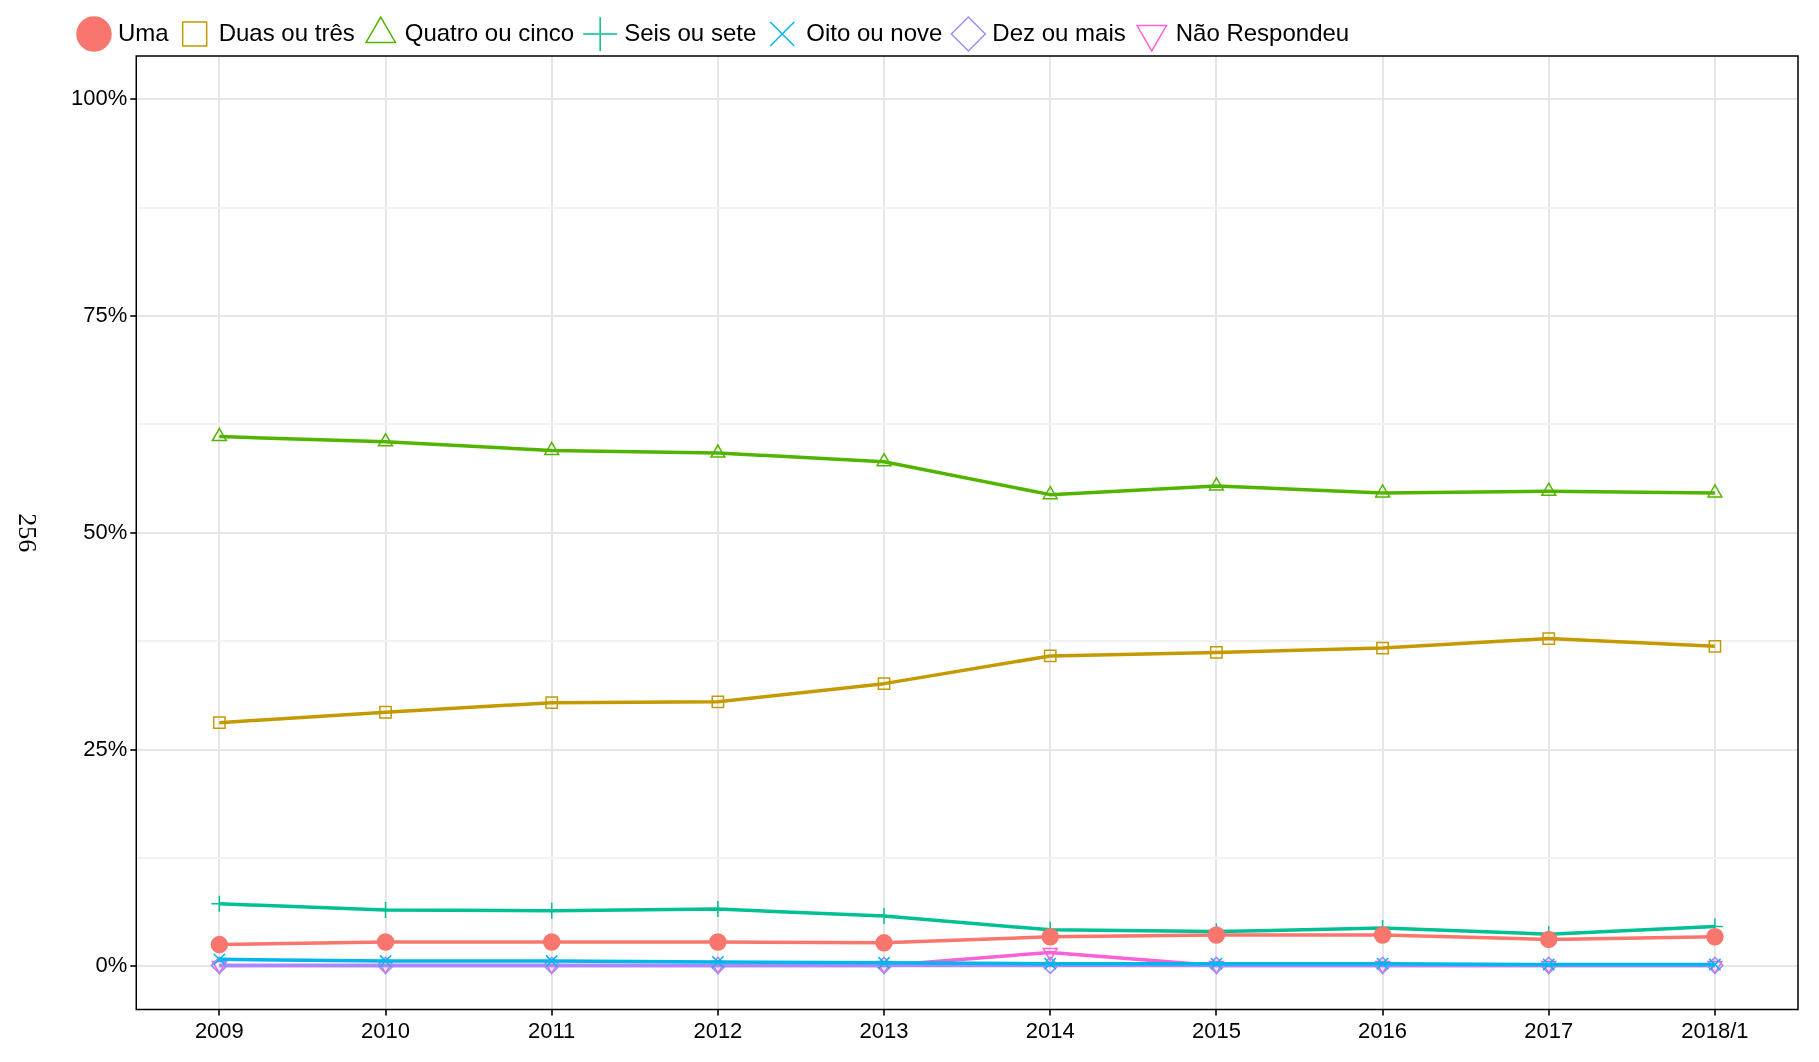 This screenshot has height=1062, width=1819. I want to click on x-tick-label: 2015, so click(1216, 1030).